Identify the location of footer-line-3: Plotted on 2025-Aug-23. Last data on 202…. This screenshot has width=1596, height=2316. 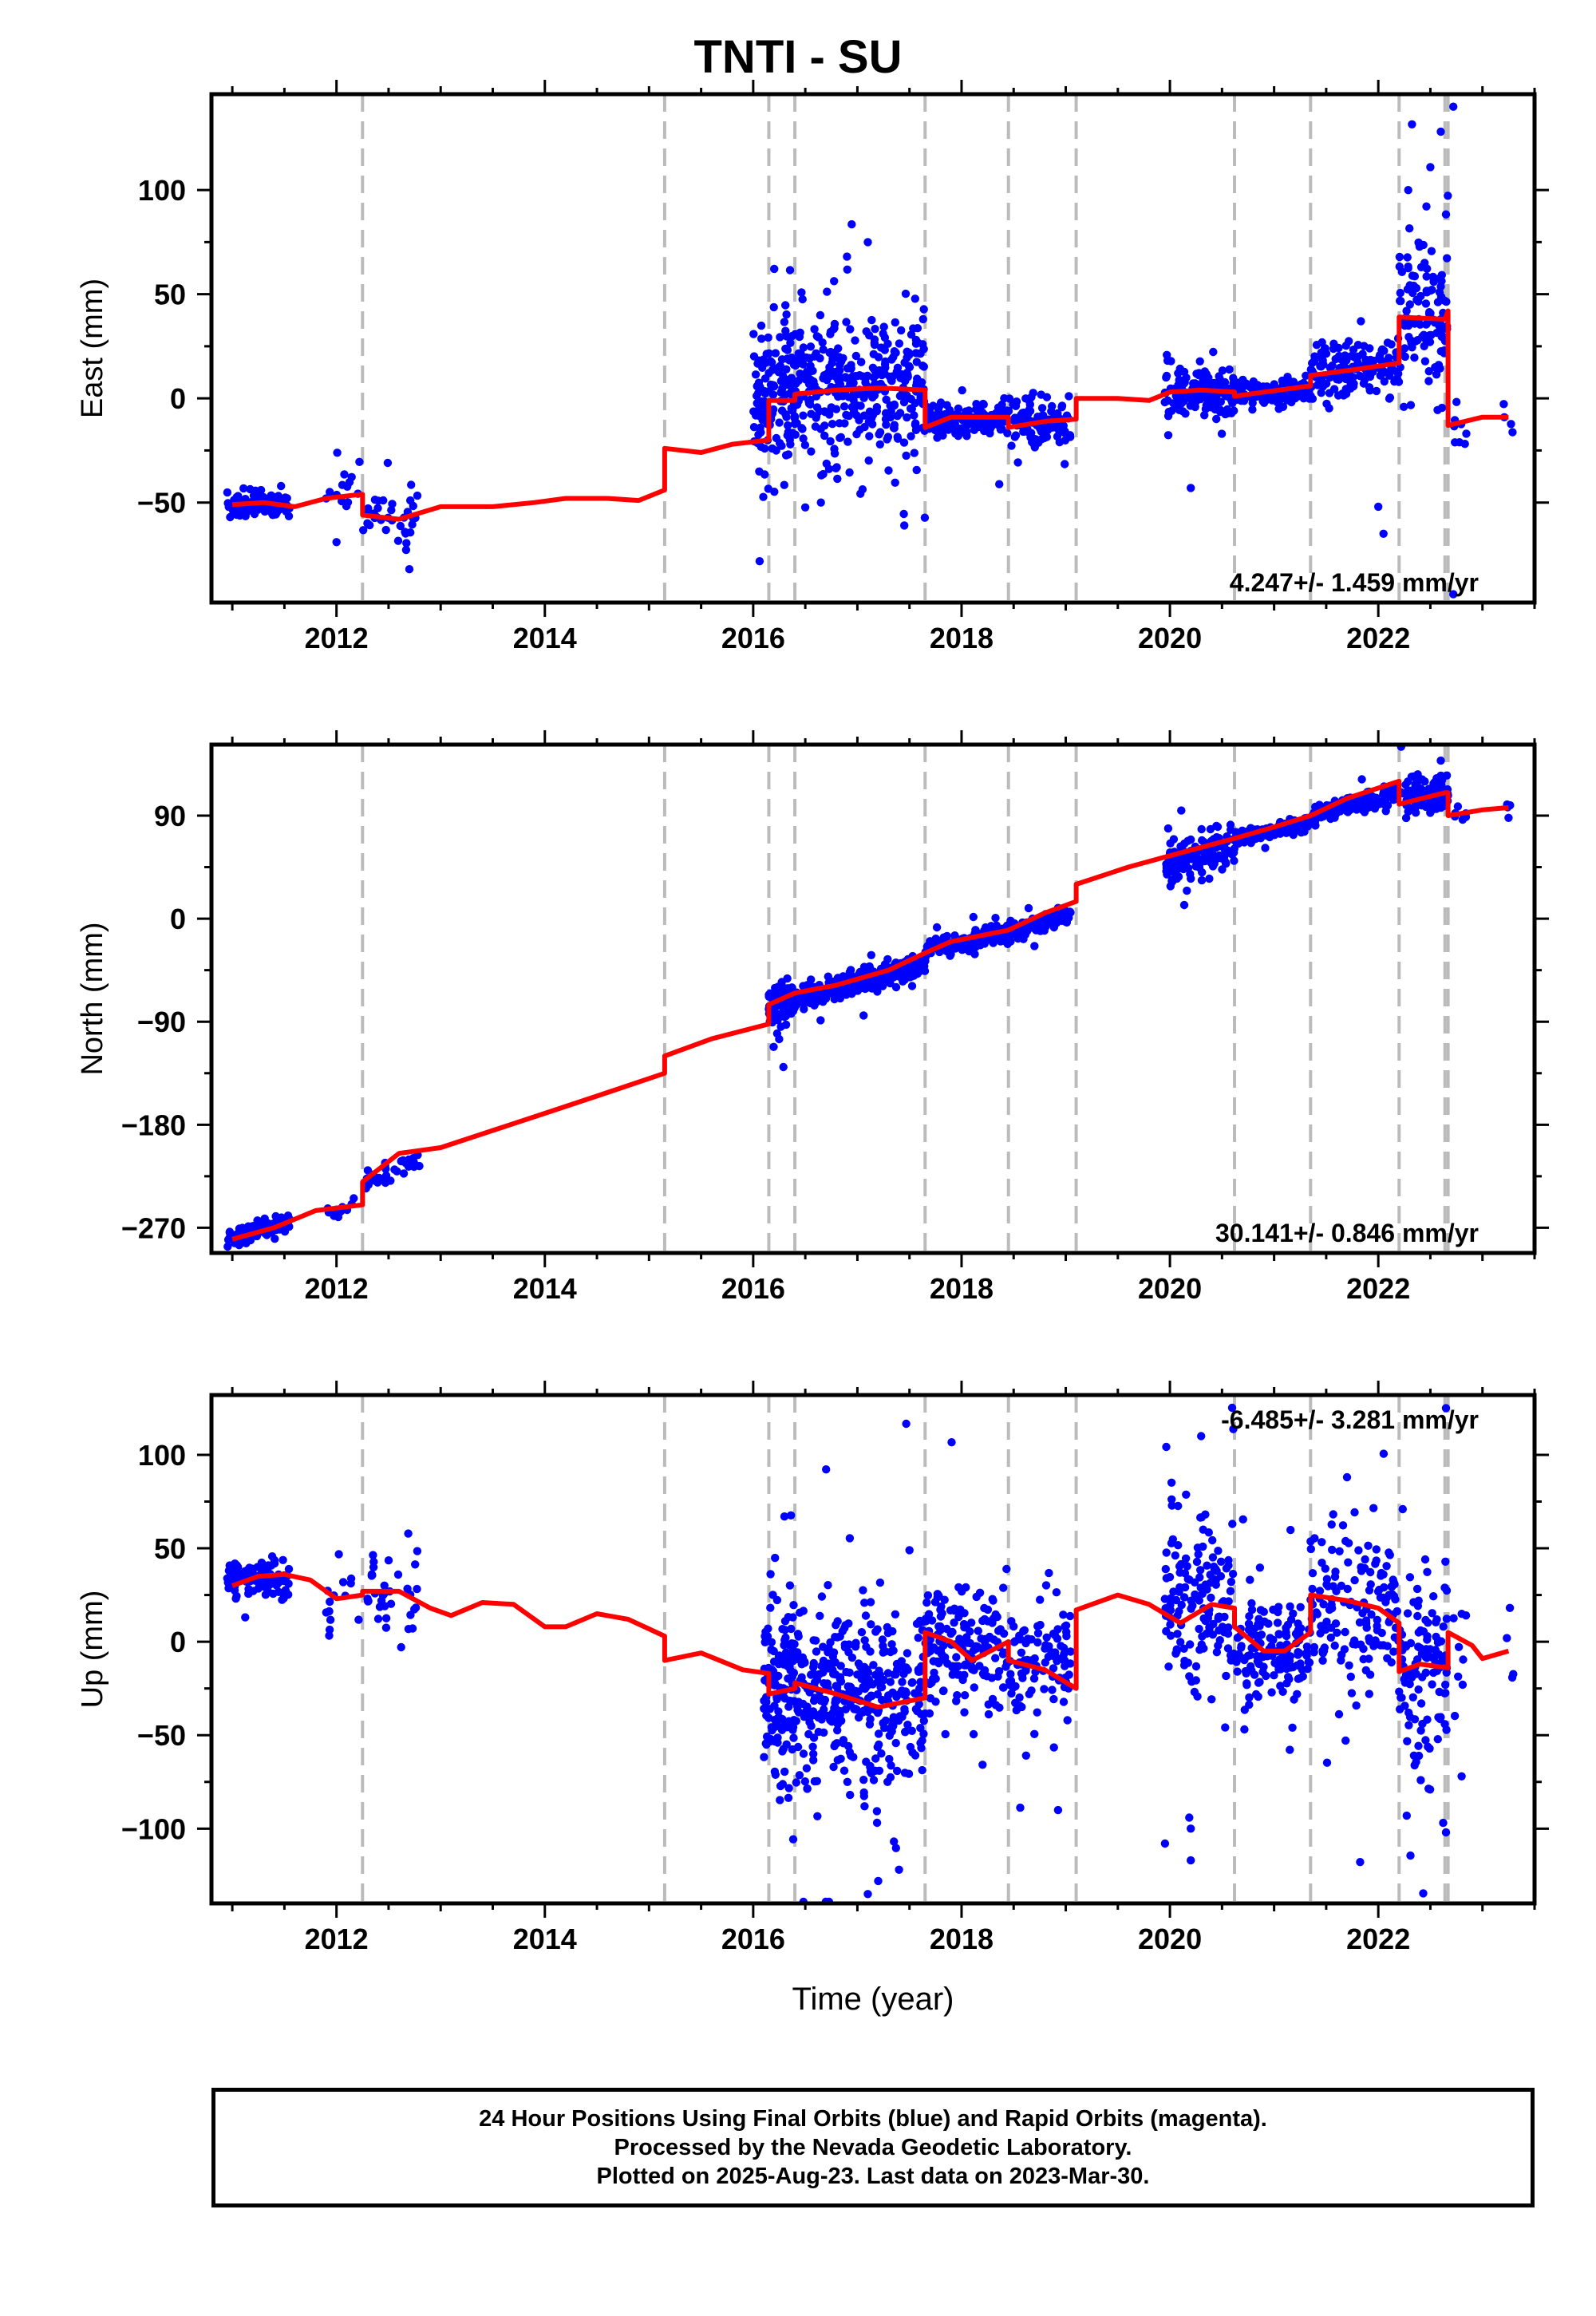
(873, 2176).